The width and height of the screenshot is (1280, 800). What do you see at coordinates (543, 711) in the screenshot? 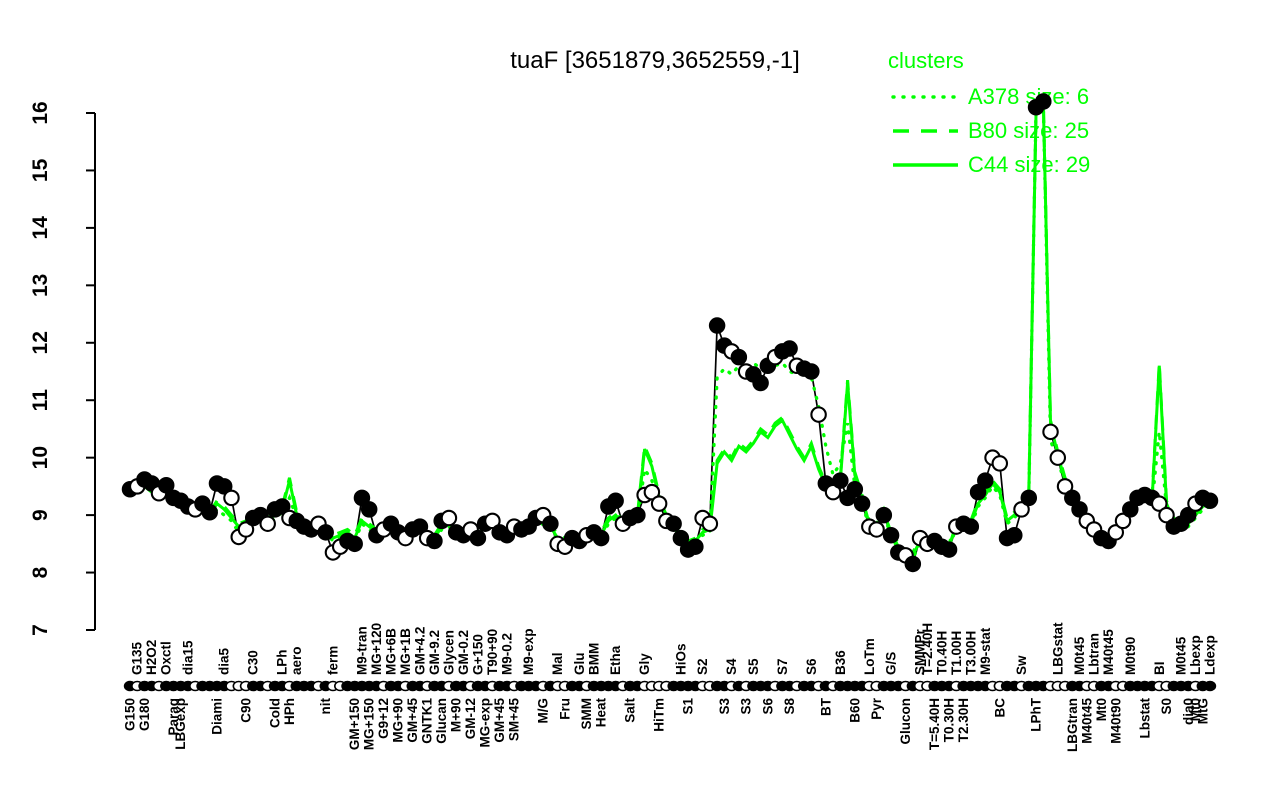
I see `condition-label-bottom: M/G` at bounding box center [543, 711].